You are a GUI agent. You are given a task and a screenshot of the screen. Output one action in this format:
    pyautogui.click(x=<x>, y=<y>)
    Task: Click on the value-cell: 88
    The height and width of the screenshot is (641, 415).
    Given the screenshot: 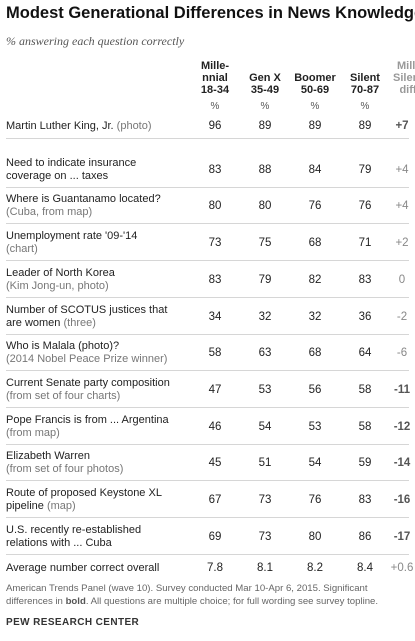 What is the action you would take?
    pyautogui.click(x=265, y=169)
    